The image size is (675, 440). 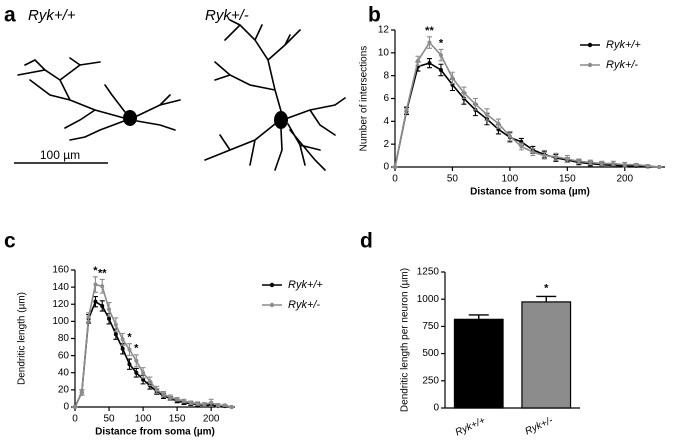 I want to click on y-tick-label: 60, so click(x=64, y=355).